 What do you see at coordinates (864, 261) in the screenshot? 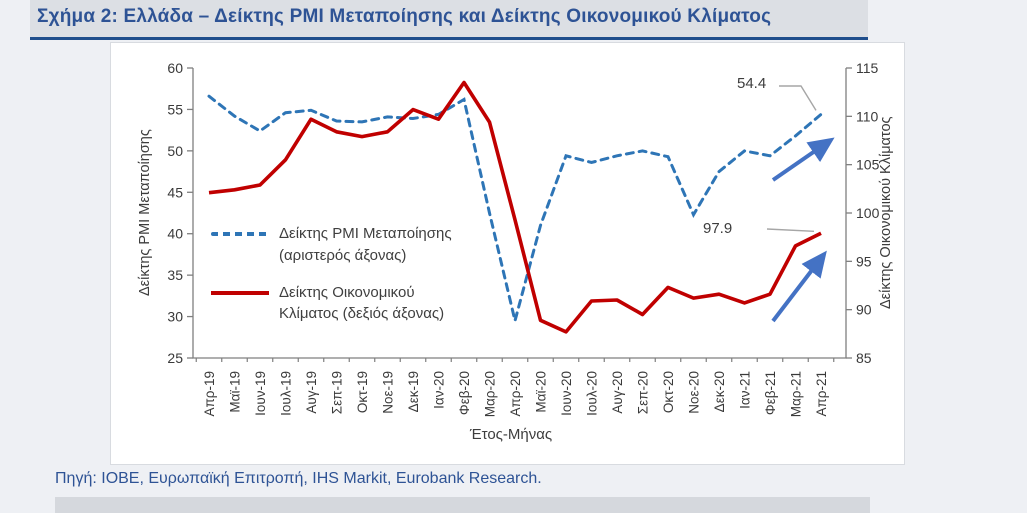
I see `svg-text: 95` at bounding box center [864, 261].